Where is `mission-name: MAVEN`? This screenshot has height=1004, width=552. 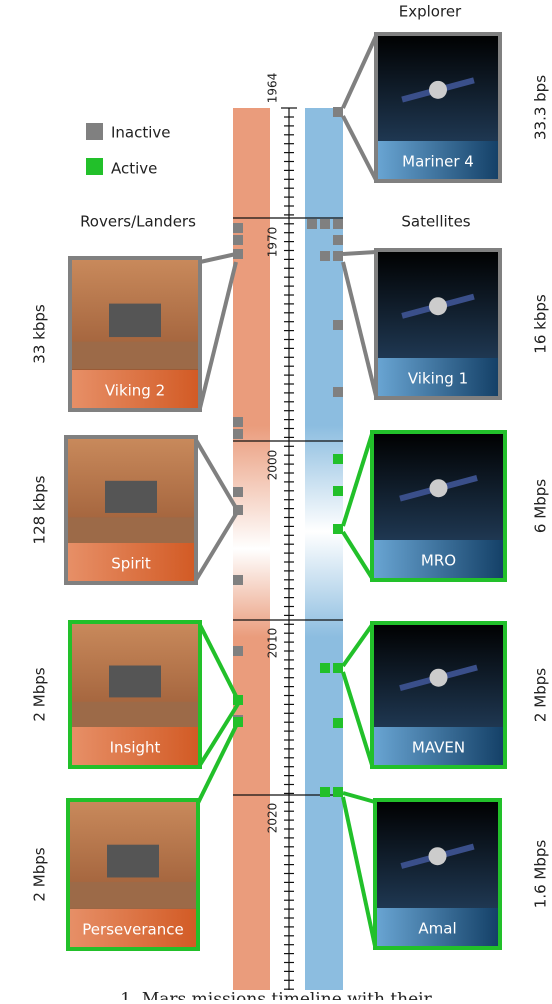 mission-name: MAVEN is located at coordinates (438, 748).